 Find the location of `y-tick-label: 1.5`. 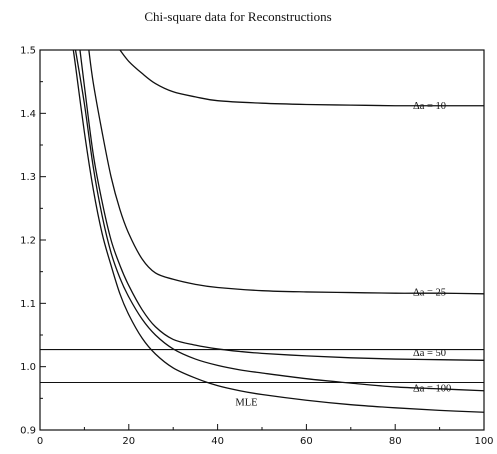

y-tick-label: 1.5 is located at coordinates (28, 51).